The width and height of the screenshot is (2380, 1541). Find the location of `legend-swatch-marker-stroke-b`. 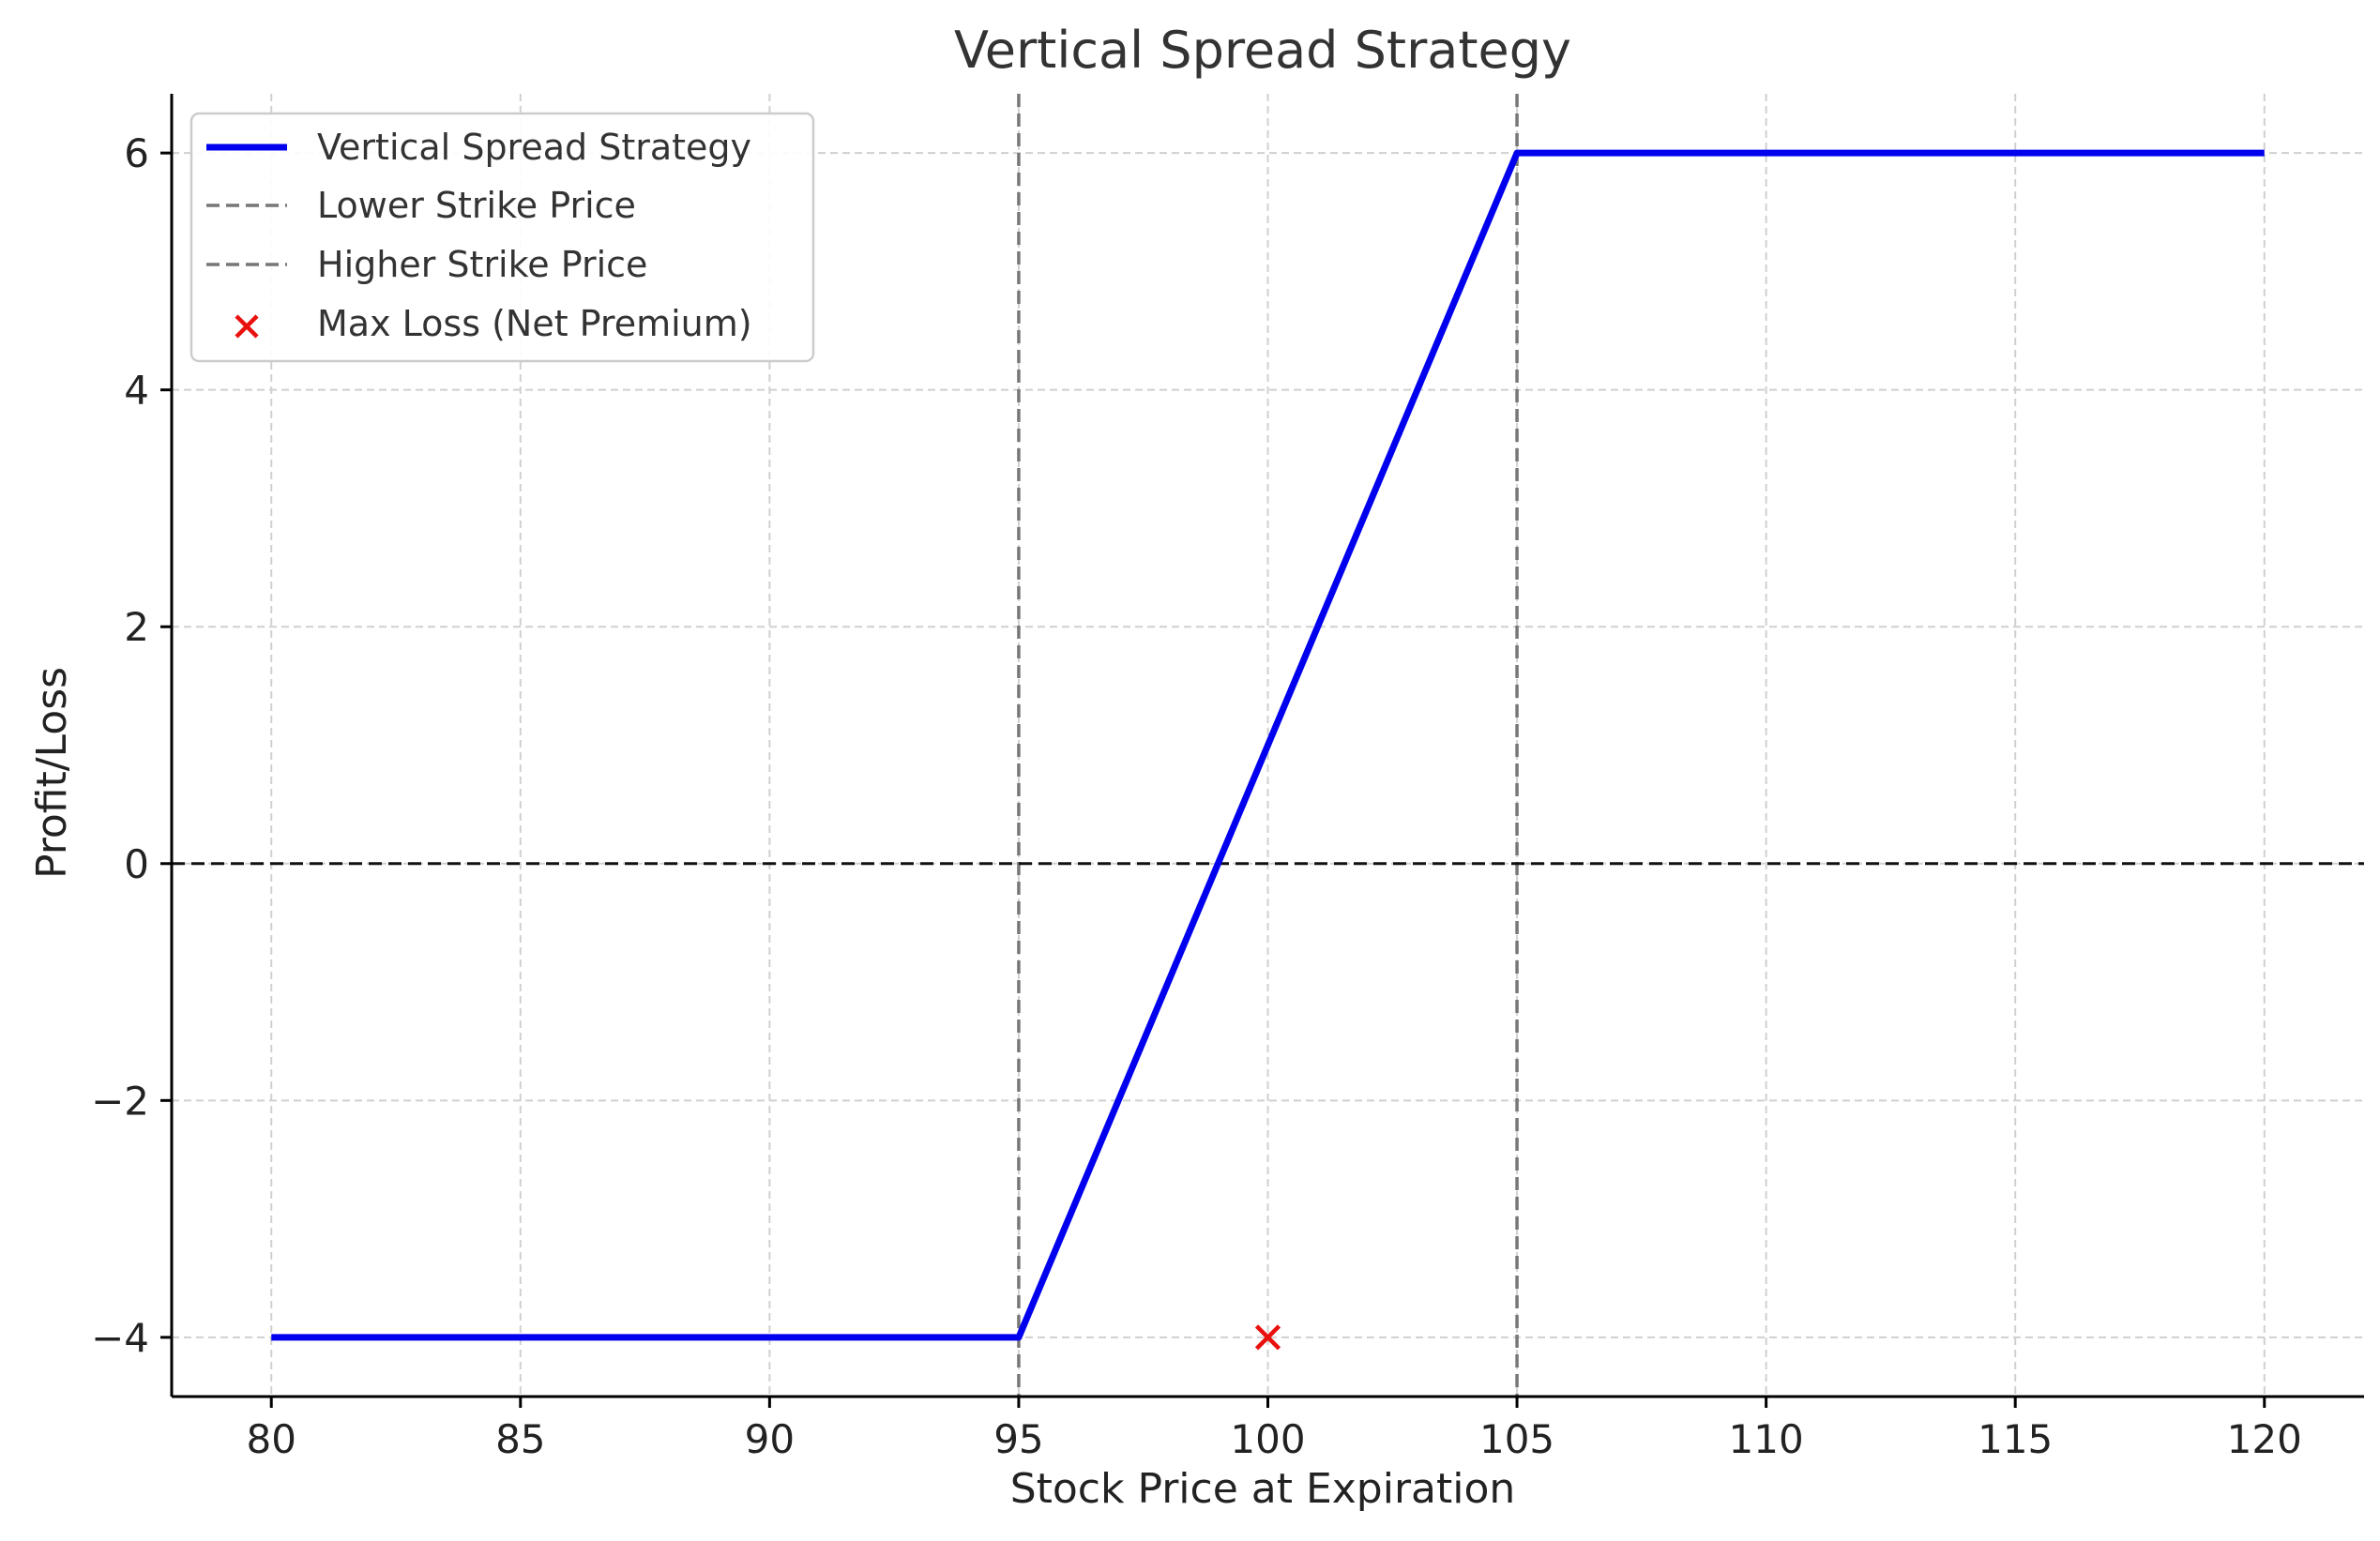

legend-swatch-marker-stroke-b is located at coordinates (247, 327).